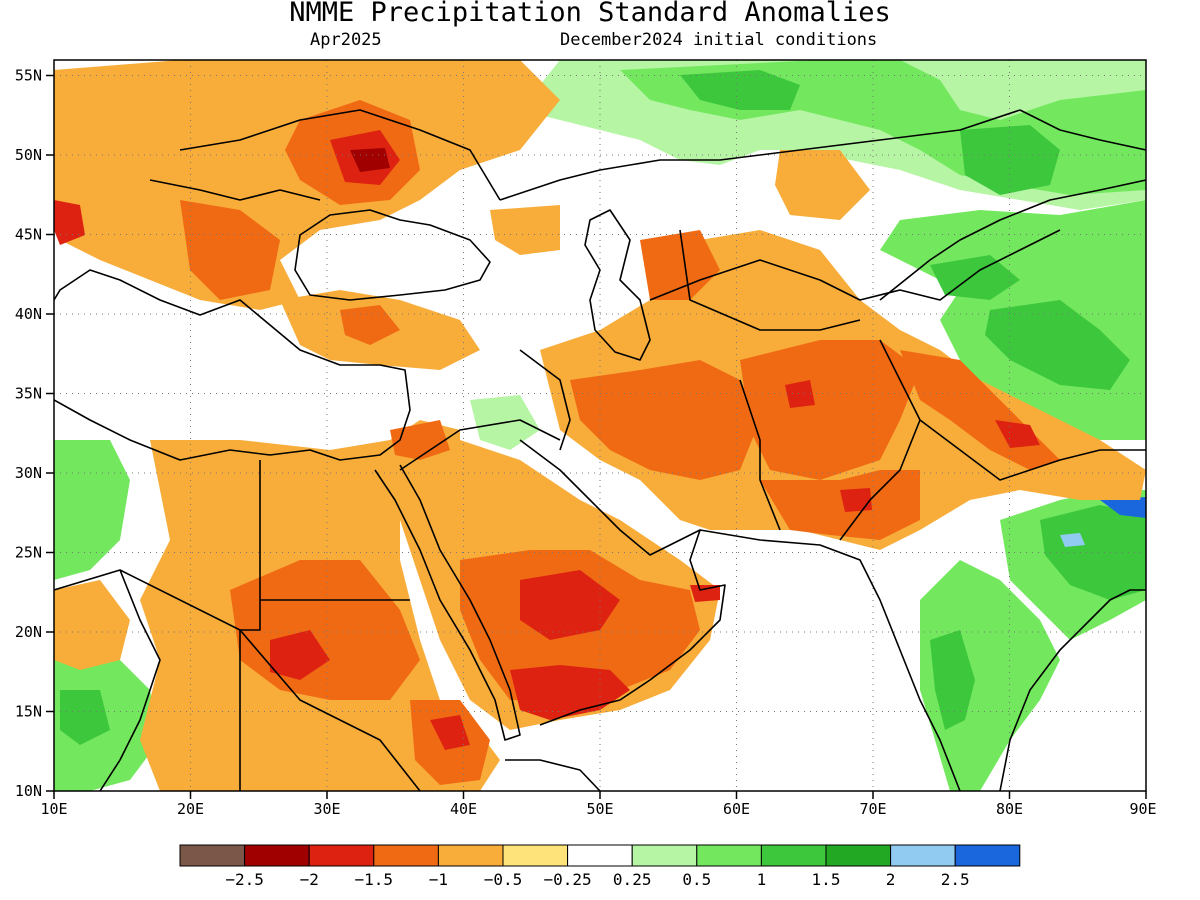 Image resolution: width=1200 pixels, height=900 pixels. I want to click on lon-tick-label: 70E, so click(872, 809).